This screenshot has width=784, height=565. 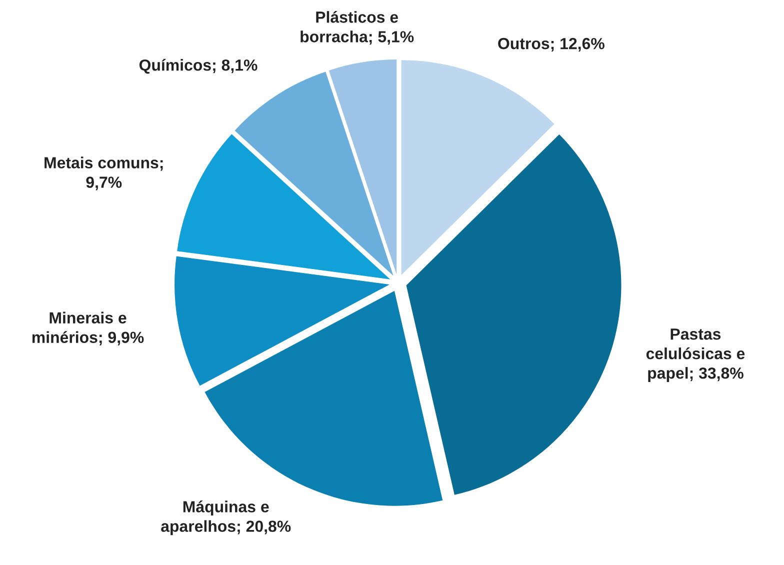 I want to click on slice-label: Minerais e minérios; 9,9%, so click(x=88, y=329).